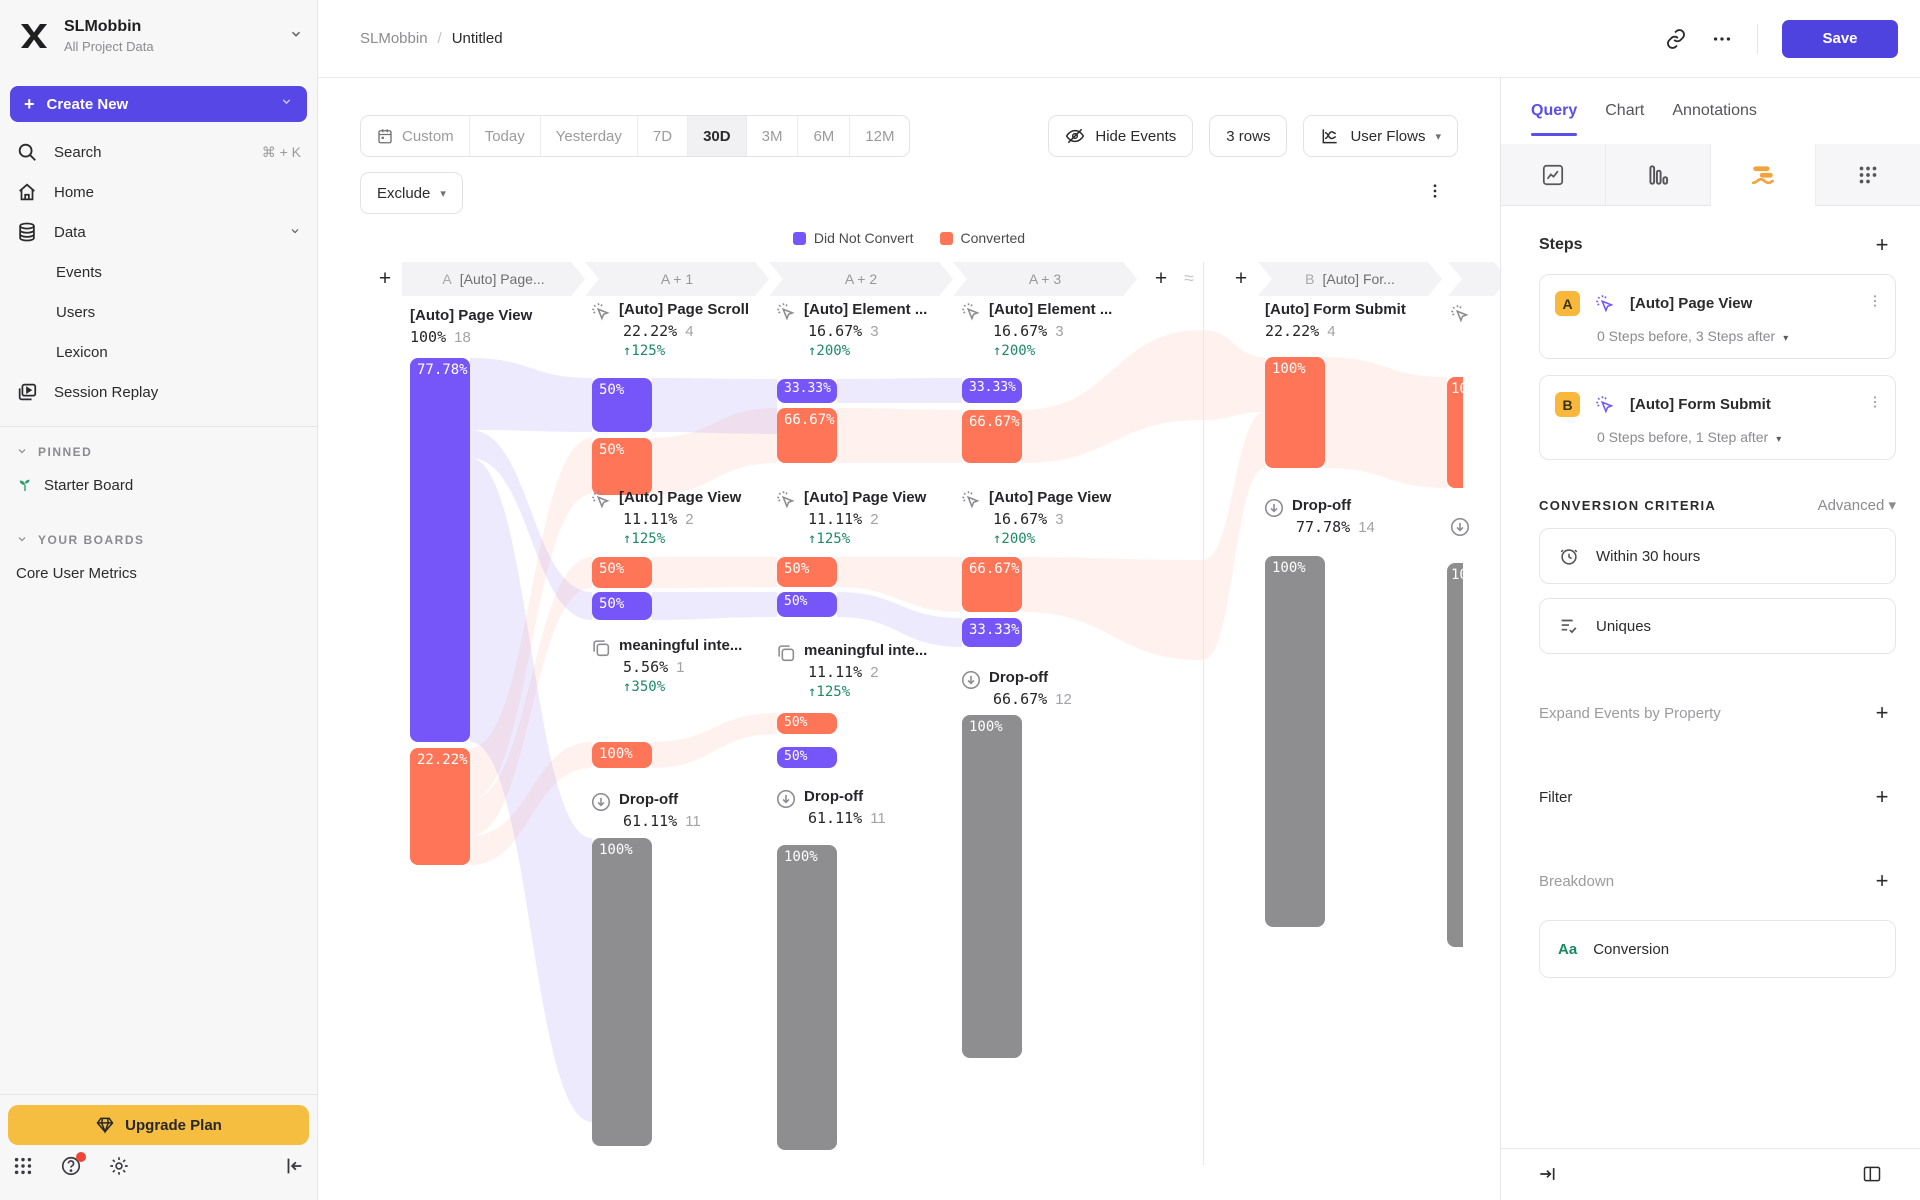 The height and width of the screenshot is (1200, 1920). What do you see at coordinates (505, 136) in the screenshot?
I see `date-range-today: Today` at bounding box center [505, 136].